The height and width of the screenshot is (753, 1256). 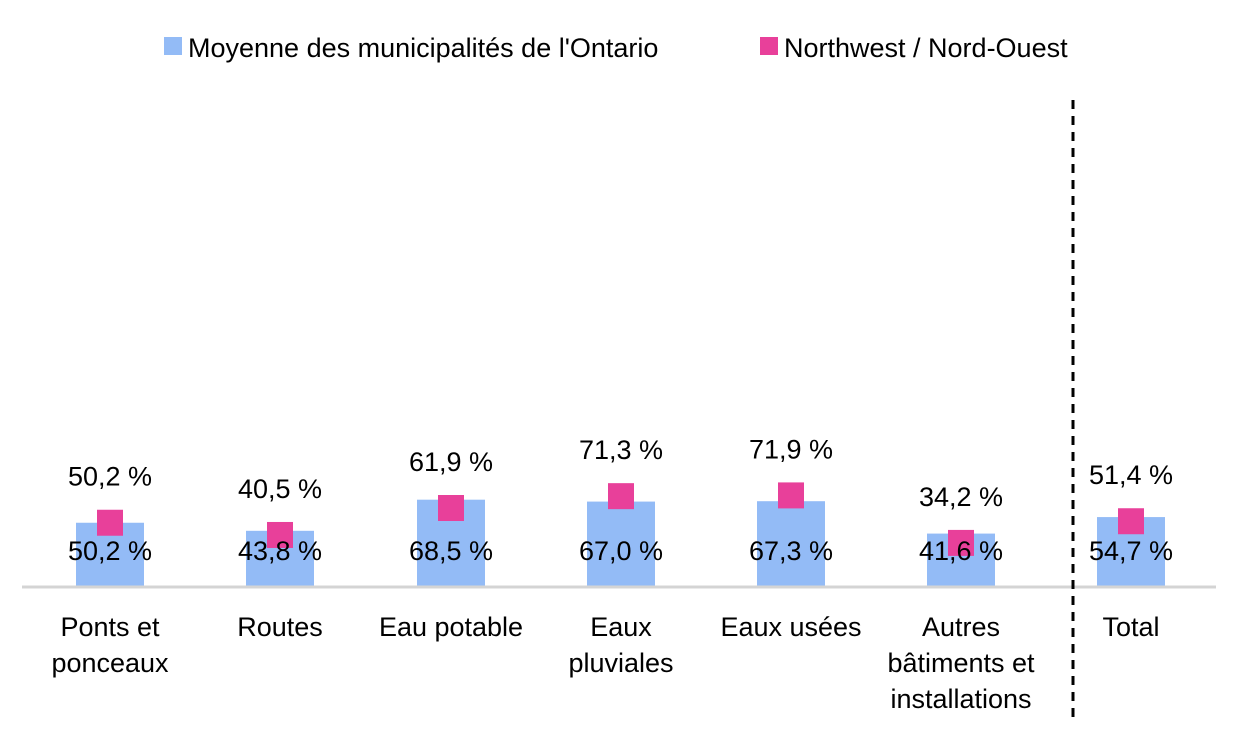 What do you see at coordinates (451, 462) in the screenshot?
I see `marker-value-label: 61,9 %` at bounding box center [451, 462].